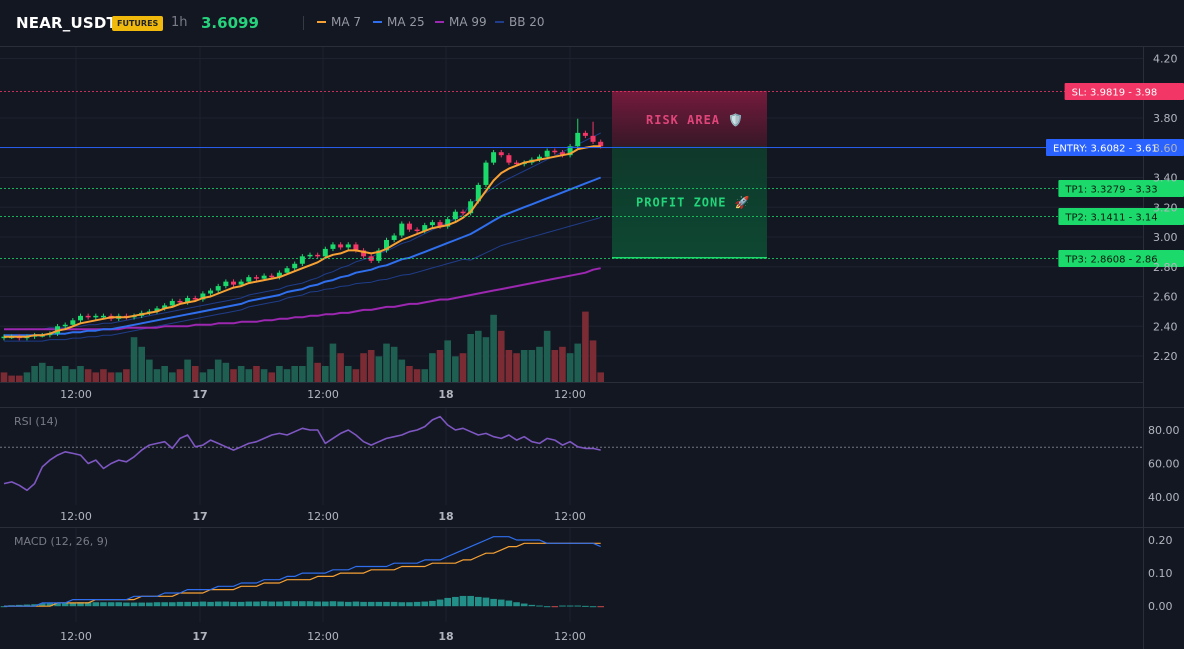  What do you see at coordinates (66, 23) in the screenshot?
I see `symbol-name: NEAR_USDT` at bounding box center [66, 23].